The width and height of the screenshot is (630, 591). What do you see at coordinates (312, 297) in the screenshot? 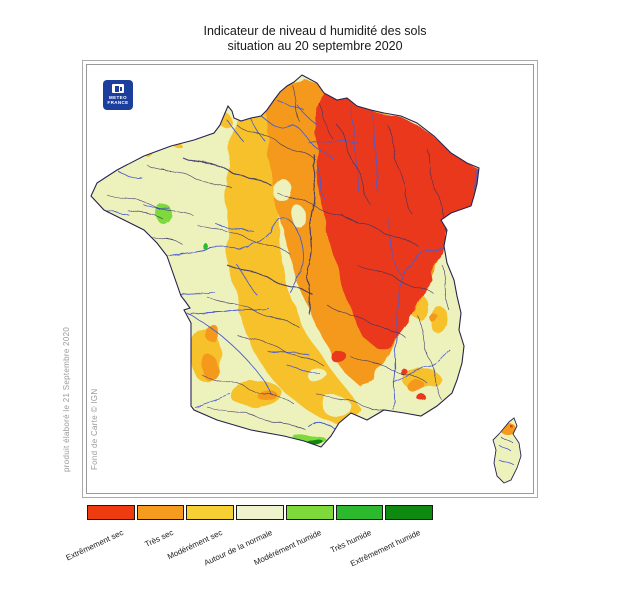
I see `region-normal-pockets` at bounding box center [312, 297].